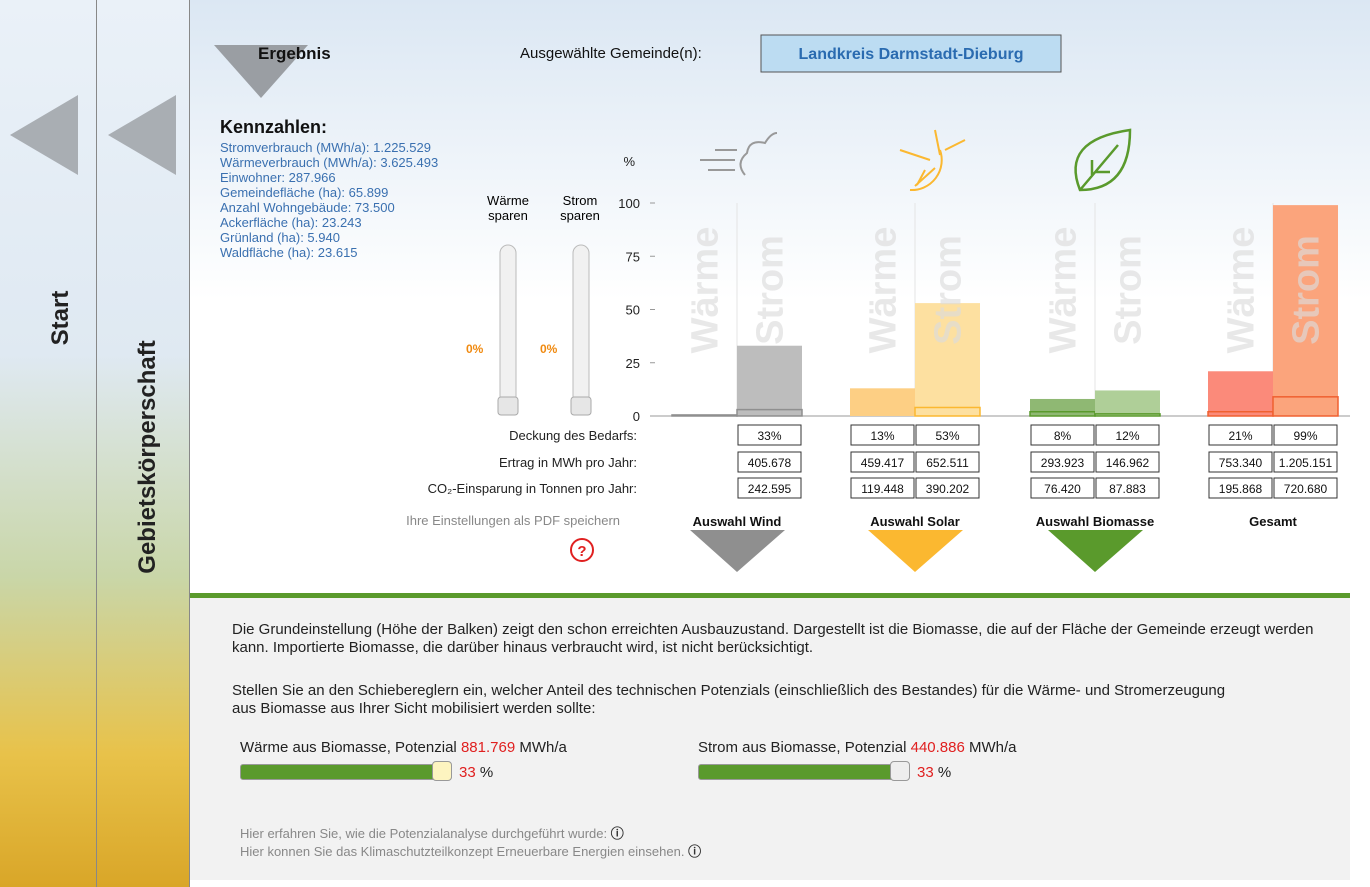 The image size is (1370, 887). I want to click on region-name: Landkreis Darmstadt-Dieburg, so click(911, 54).